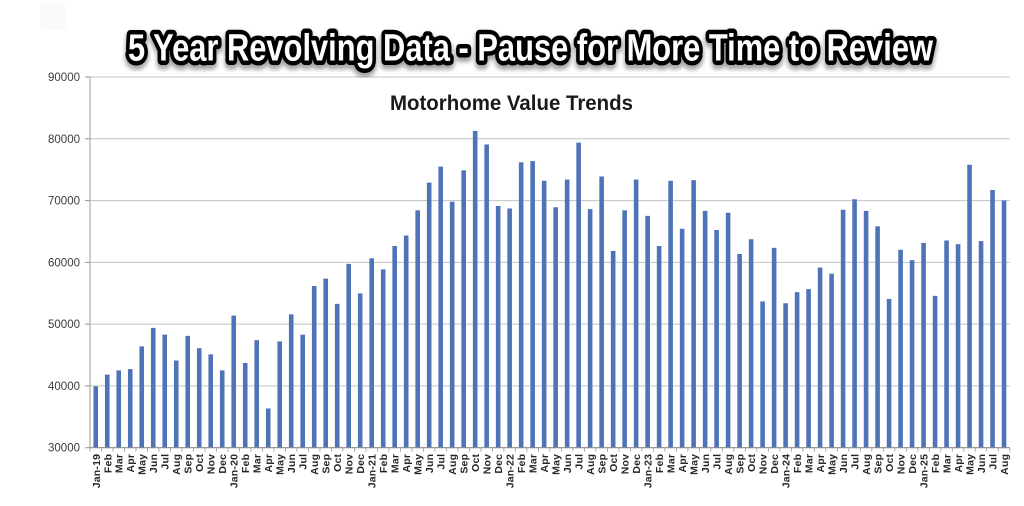  I want to click on svg-text: 60000, so click(64, 263).